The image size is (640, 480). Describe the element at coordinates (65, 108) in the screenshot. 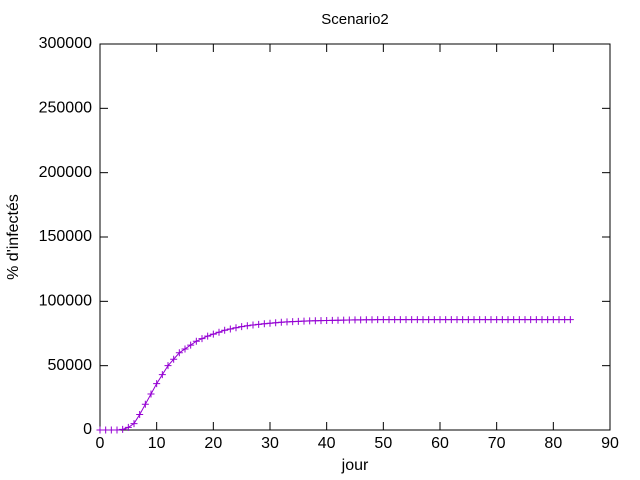

I see `y-tick-label: 250000` at that location.